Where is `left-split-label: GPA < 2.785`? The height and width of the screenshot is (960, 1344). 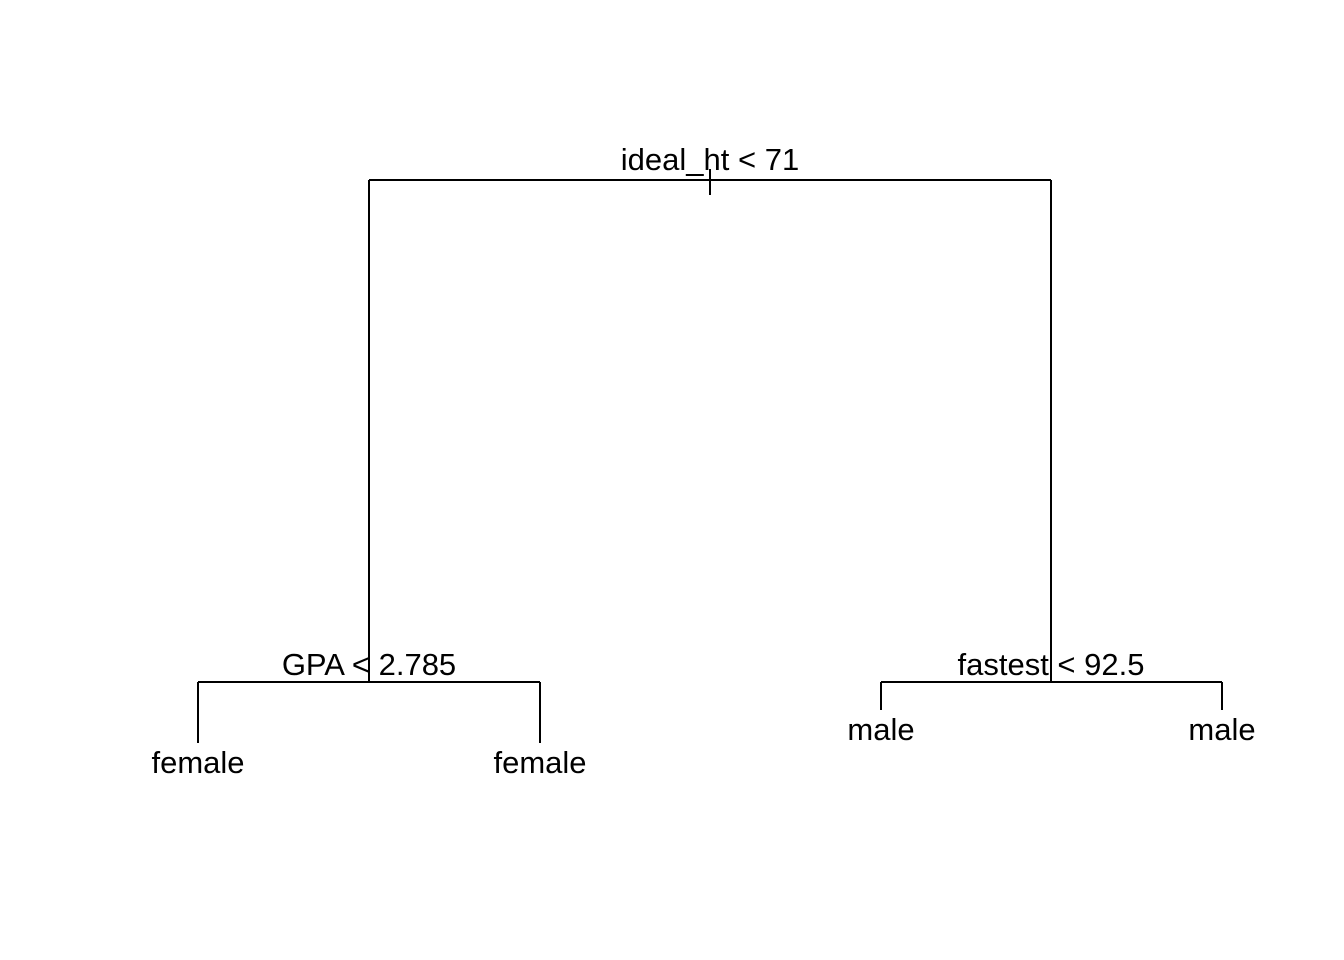 left-split-label: GPA < 2.785 is located at coordinates (369, 664).